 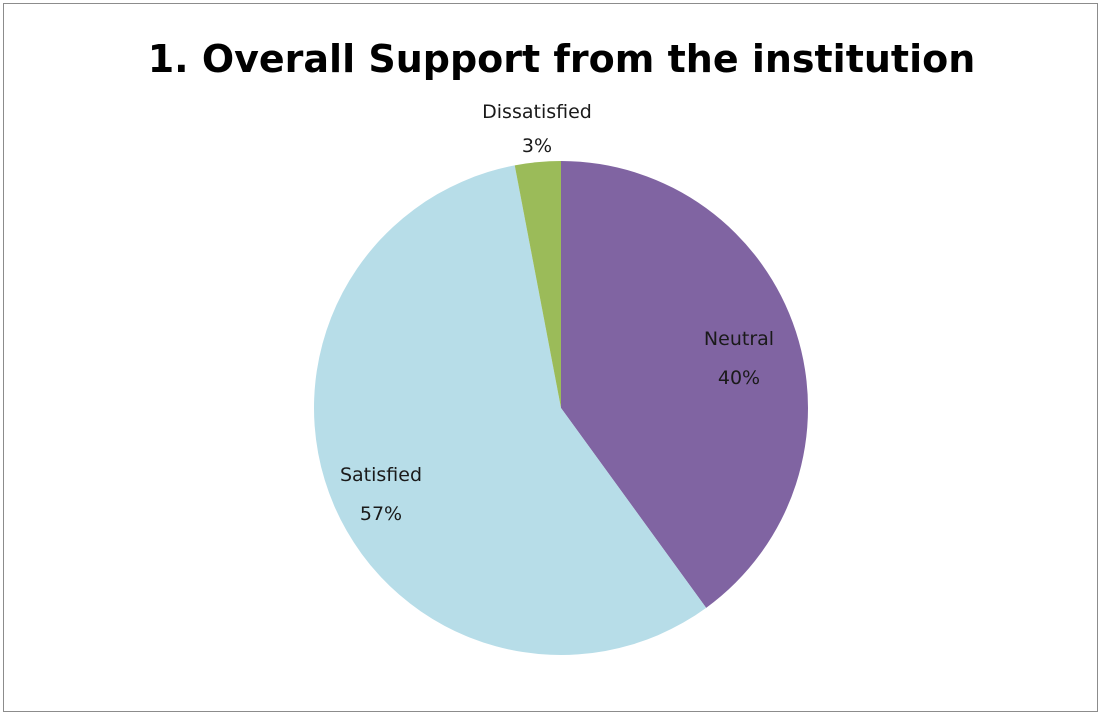 What do you see at coordinates (381, 514) in the screenshot?
I see `slice-percent-satisfied: 57%` at bounding box center [381, 514].